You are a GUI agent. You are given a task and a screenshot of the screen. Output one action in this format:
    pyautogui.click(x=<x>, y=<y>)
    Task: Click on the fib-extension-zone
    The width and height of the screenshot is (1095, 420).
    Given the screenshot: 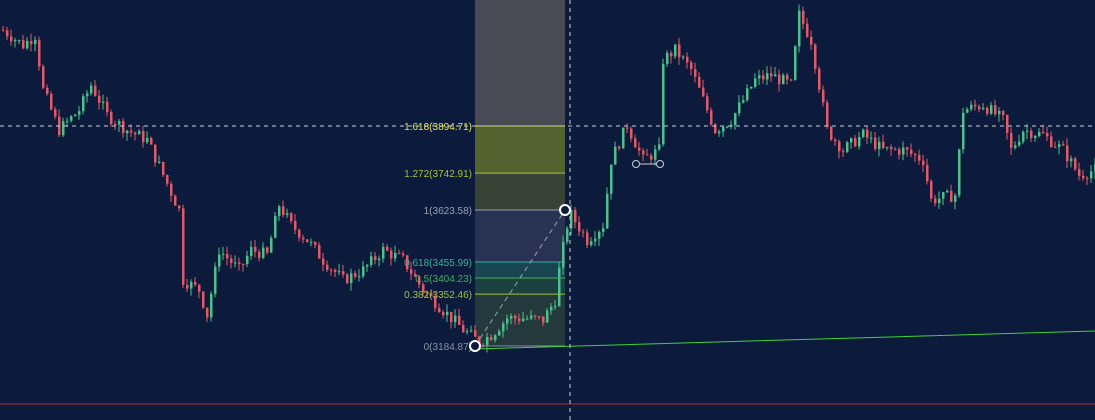 What is the action you would take?
    pyautogui.click(x=520, y=63)
    